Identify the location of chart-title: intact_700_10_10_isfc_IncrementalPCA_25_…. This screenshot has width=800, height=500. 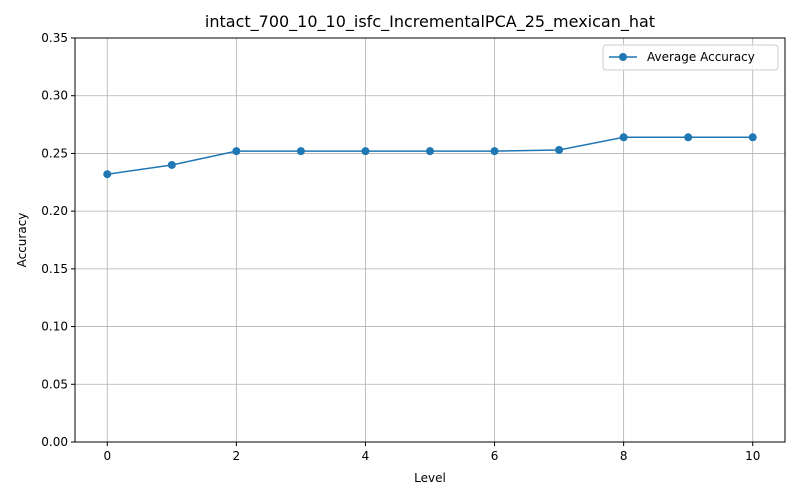
(430, 22).